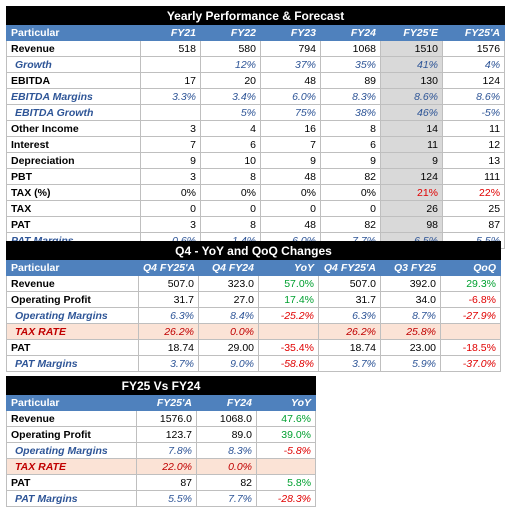 This screenshot has width=505, height=507. I want to click on table-row: Growth 12% 37% 35% 41% 4%, so click(255, 64).